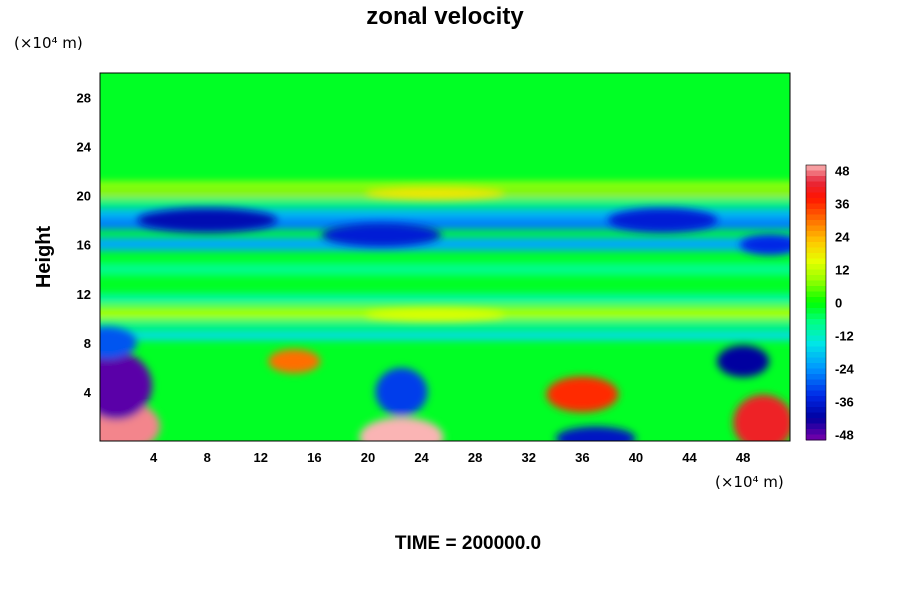 The width and height of the screenshot is (900, 600). Describe the element at coordinates (842, 171) in the screenshot. I see `colorbar-tick-label: 48` at that location.